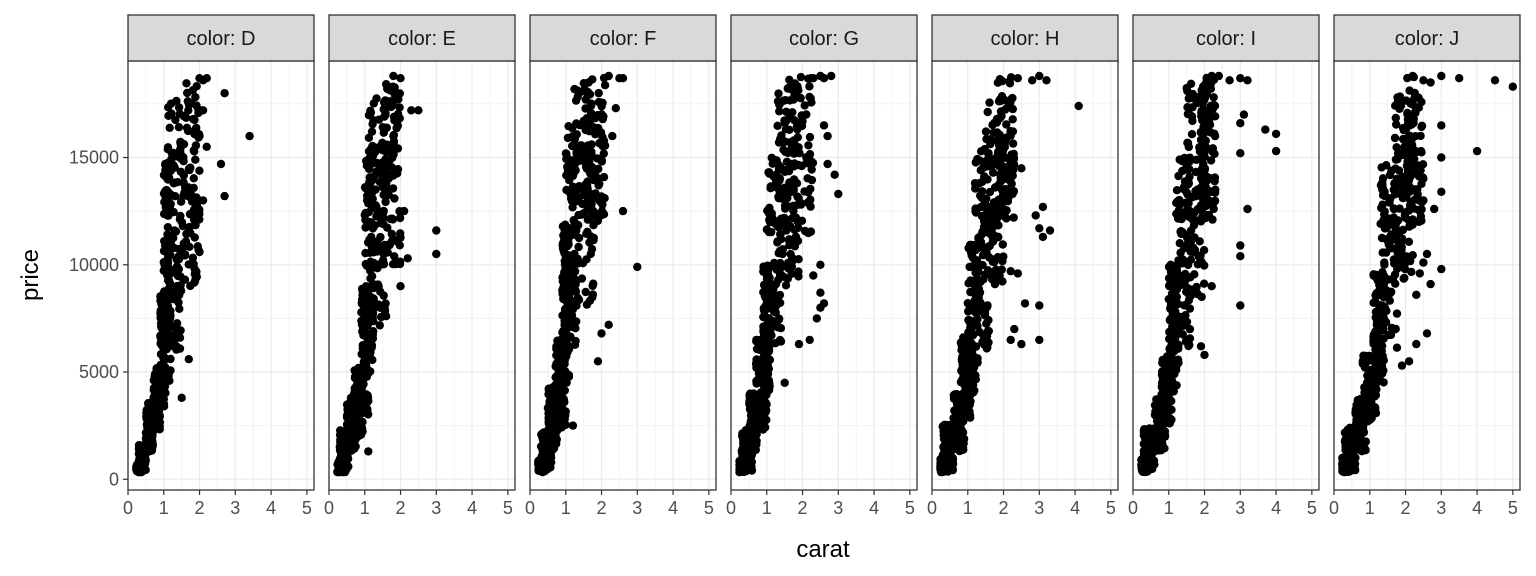 This screenshot has width=1536, height=576. Describe the element at coordinates (422, 38) in the screenshot. I see `facet-strip` at that location.